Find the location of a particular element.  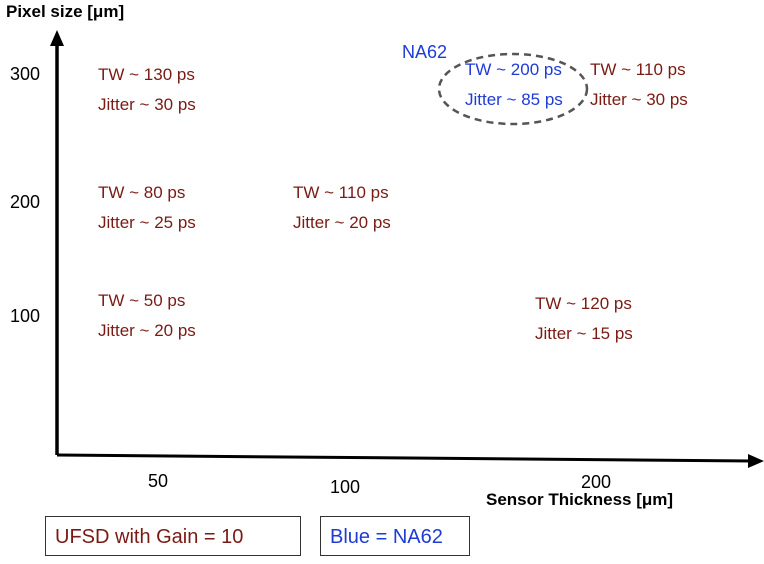

x-axis-label: Sensor Thickness [μm] is located at coordinates (580, 499).